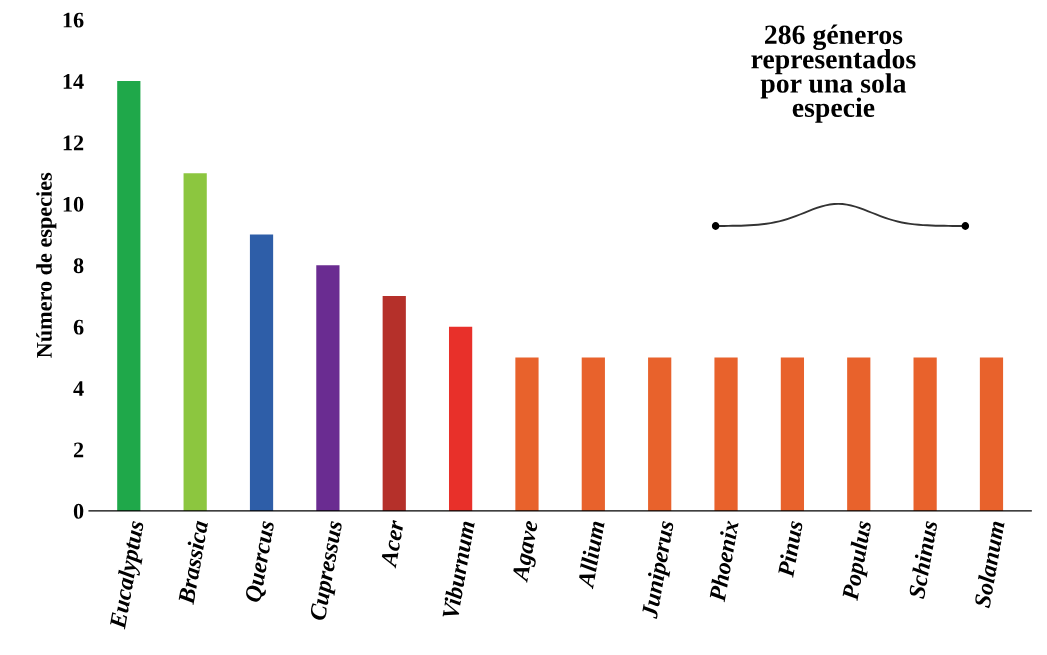  Describe the element at coordinates (73, 81) in the screenshot. I see `y-tick-label: 14` at that location.